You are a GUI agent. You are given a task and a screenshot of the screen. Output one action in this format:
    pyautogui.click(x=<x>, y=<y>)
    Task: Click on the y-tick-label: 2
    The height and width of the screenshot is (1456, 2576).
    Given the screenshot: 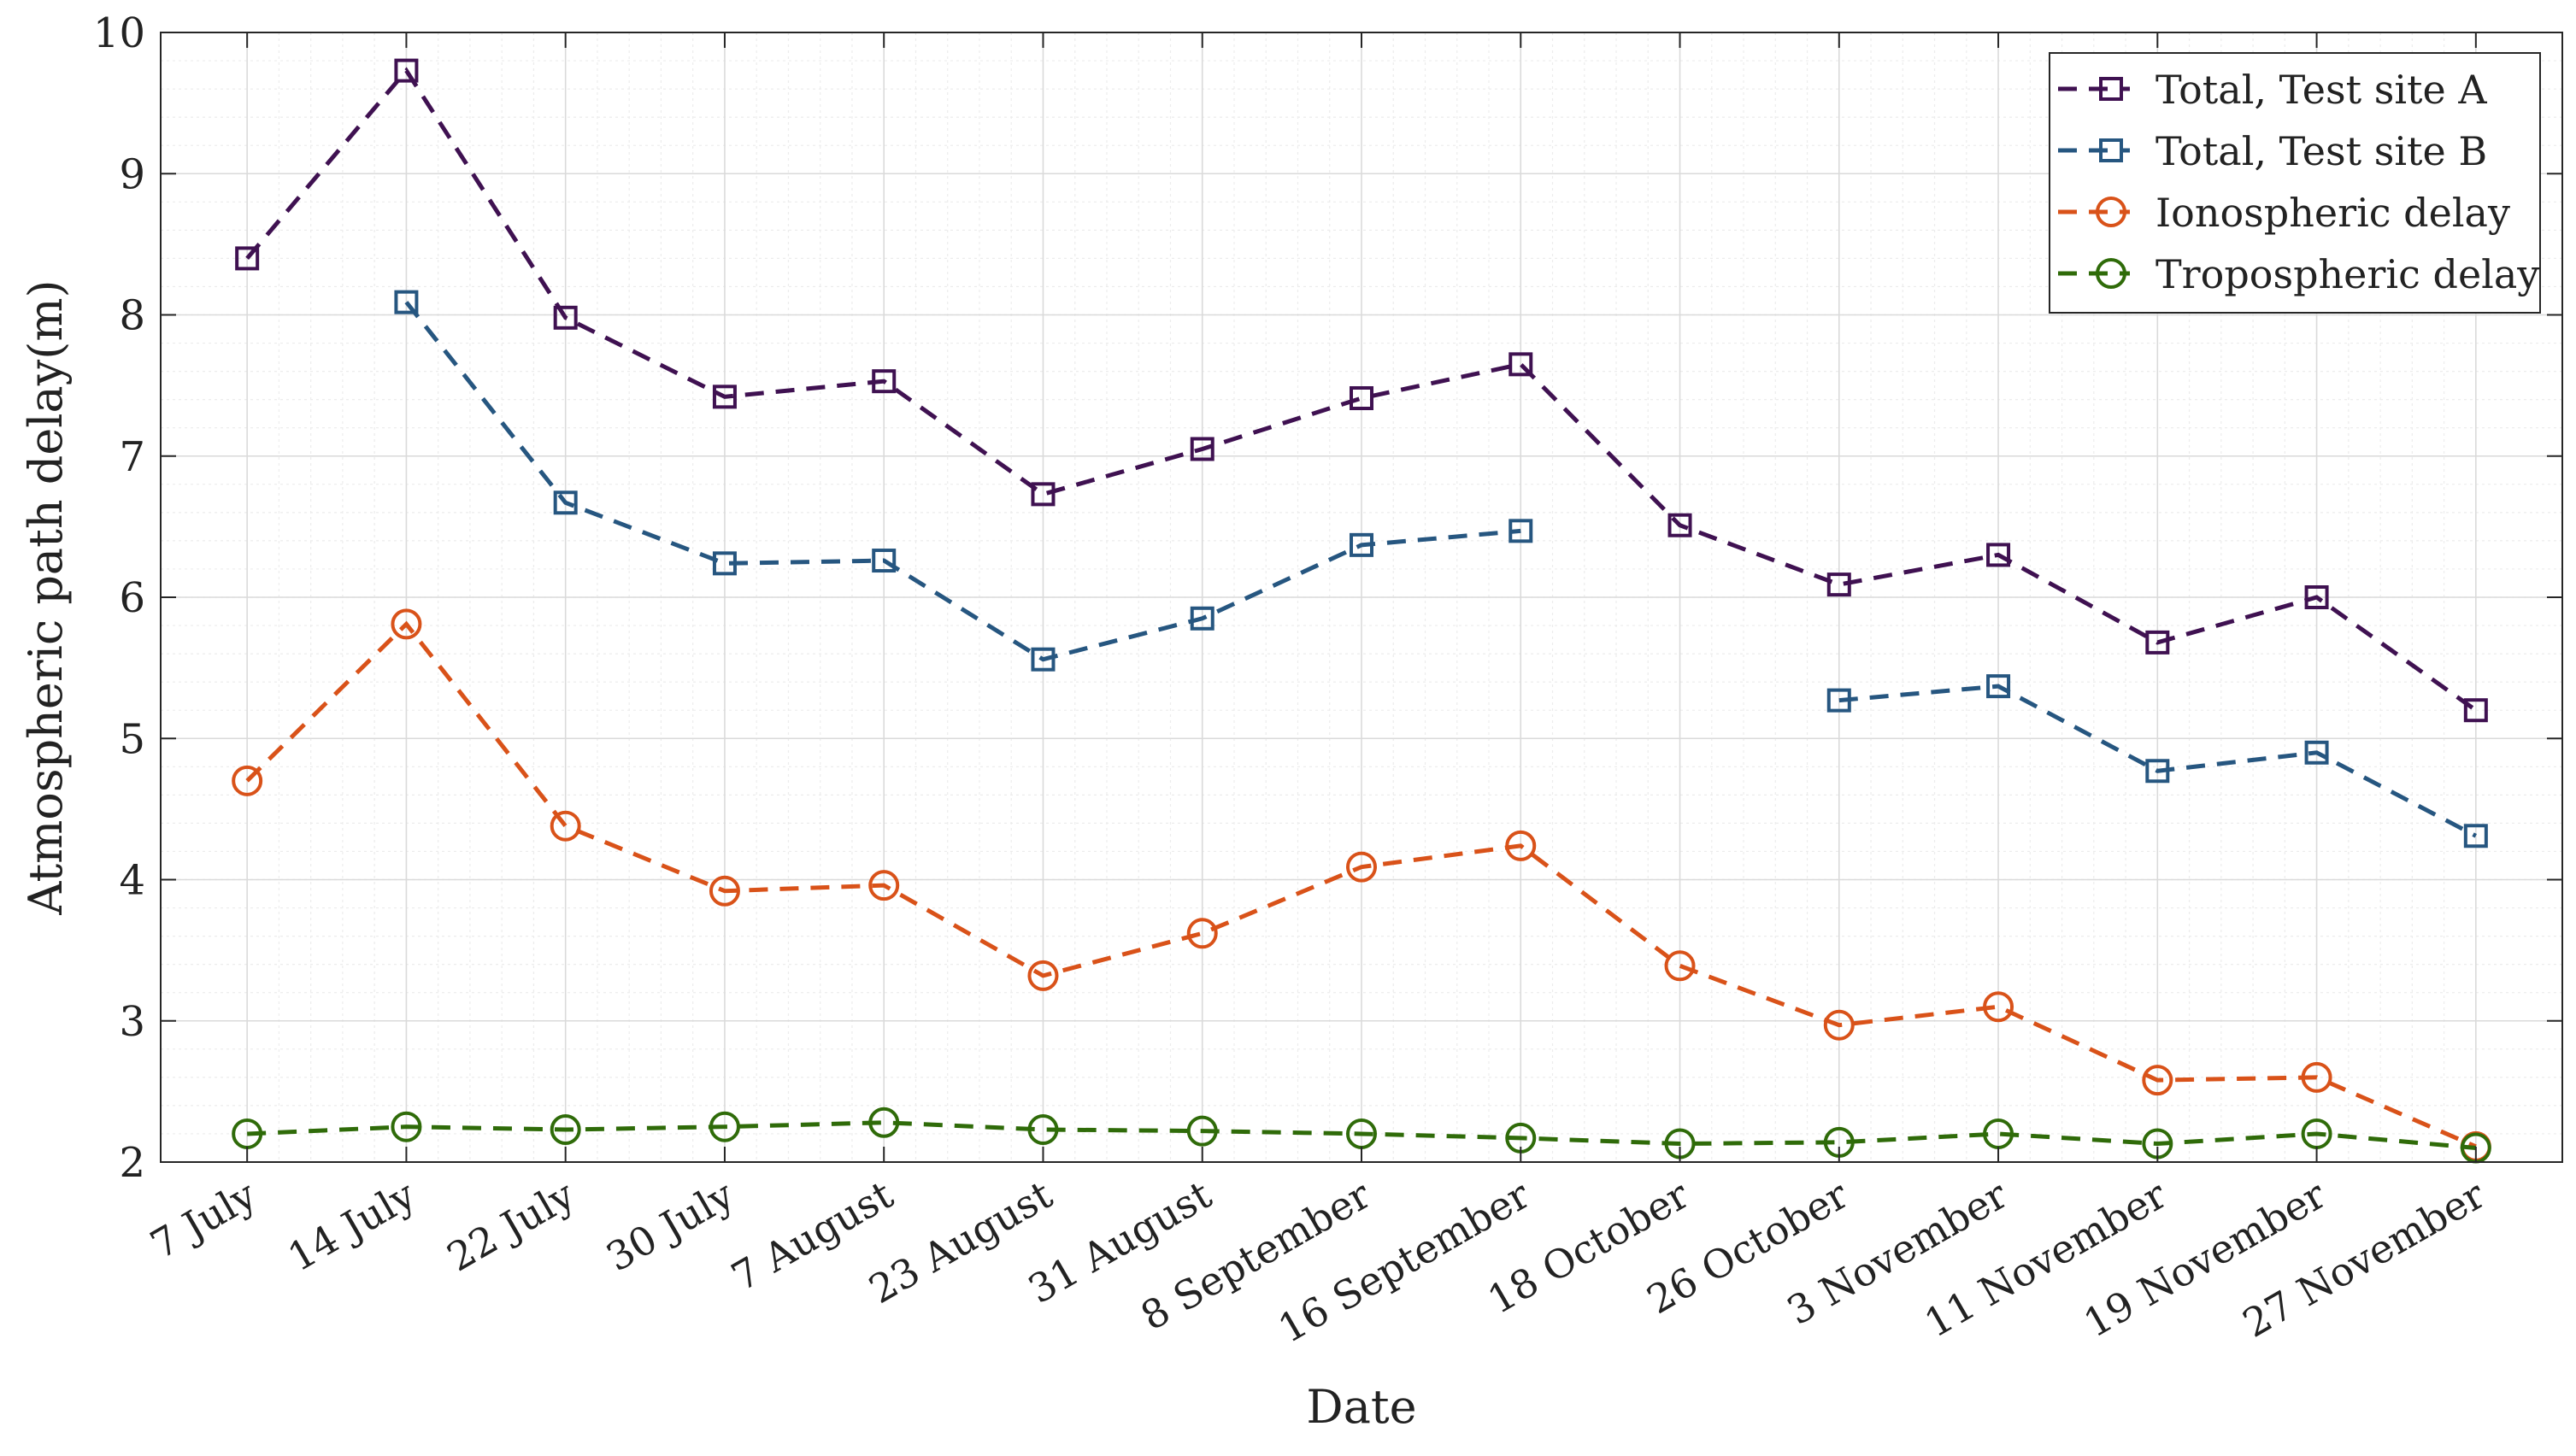 What is the action you would take?
    pyautogui.click(x=132, y=1163)
    